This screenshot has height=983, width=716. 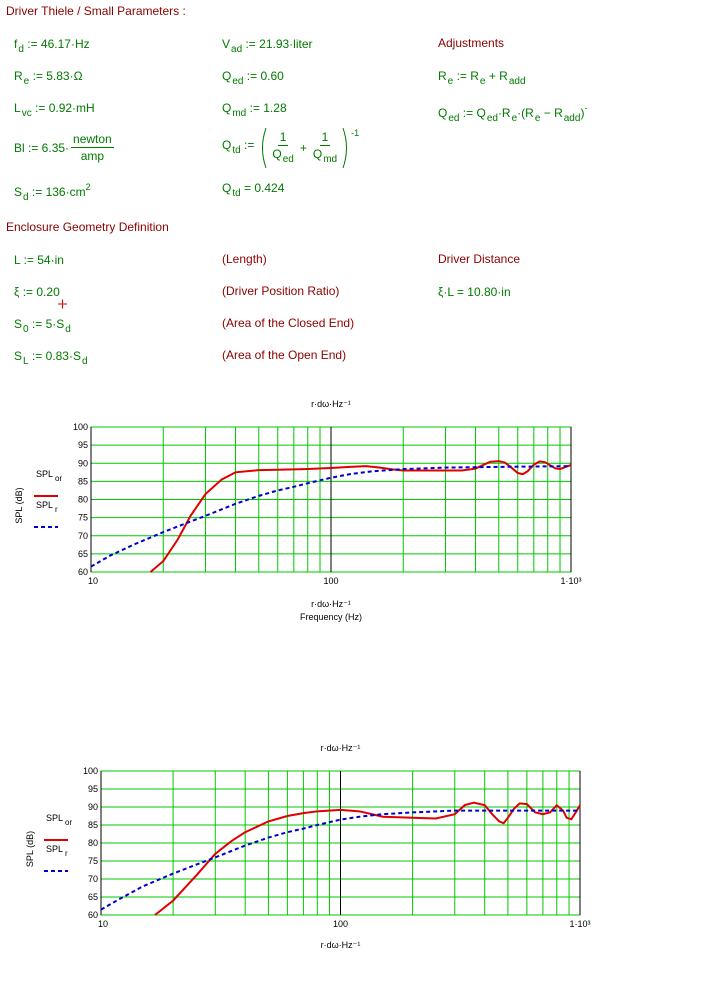 I want to click on equation-text: S, so click(x=18, y=356).